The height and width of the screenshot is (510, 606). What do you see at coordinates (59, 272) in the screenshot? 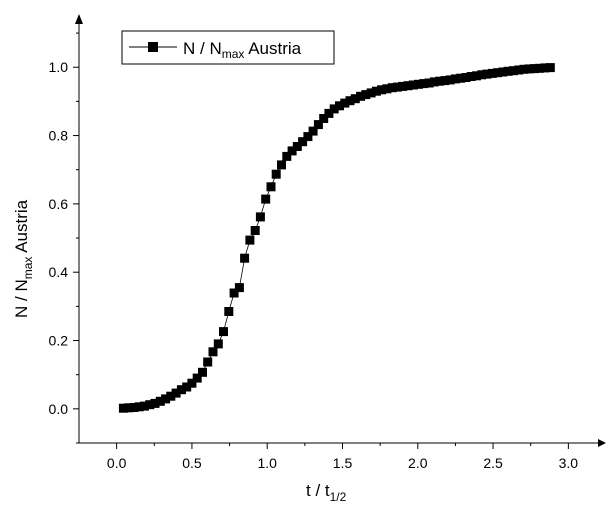
I see `y-tick-label: 0.4` at bounding box center [59, 272].